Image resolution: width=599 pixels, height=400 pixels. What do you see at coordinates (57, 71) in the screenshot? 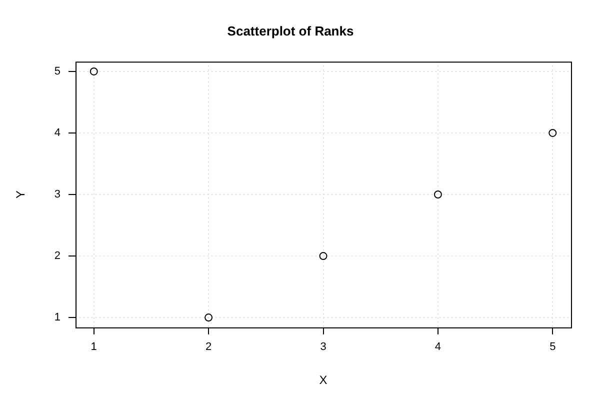
I see `y-tick-label: 5` at bounding box center [57, 71].